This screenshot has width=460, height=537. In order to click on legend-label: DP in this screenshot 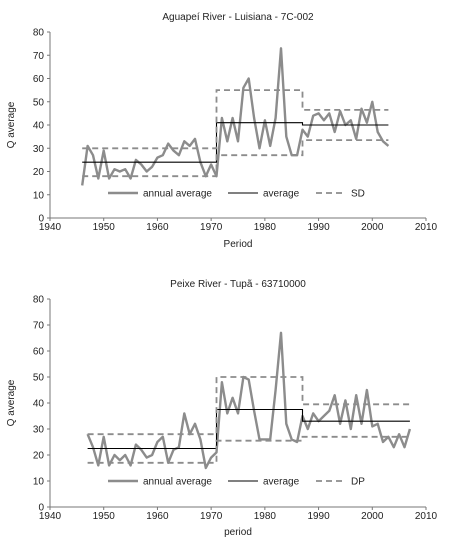, I will do `click(358, 482)`.